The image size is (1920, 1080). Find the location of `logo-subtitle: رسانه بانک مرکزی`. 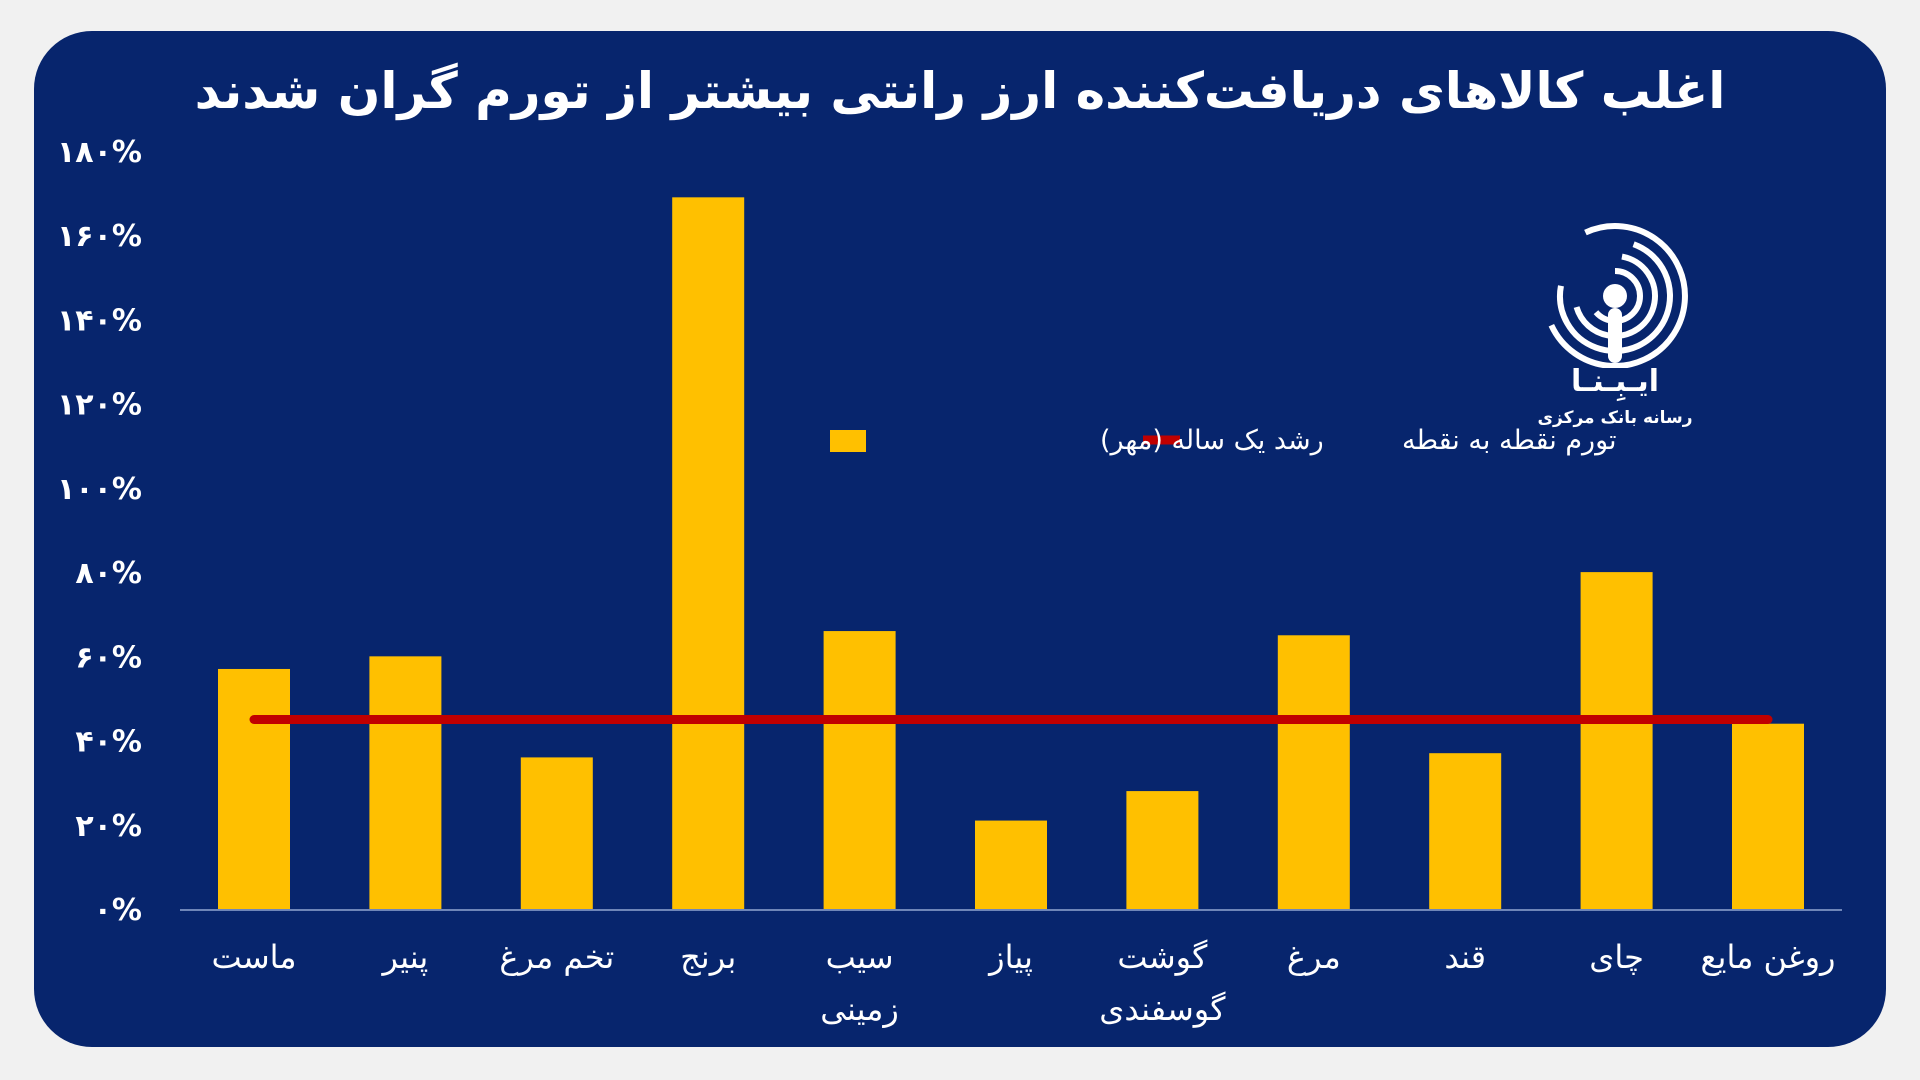

logo-subtitle: رسانه بانک مرکزی is located at coordinates (1615, 418).